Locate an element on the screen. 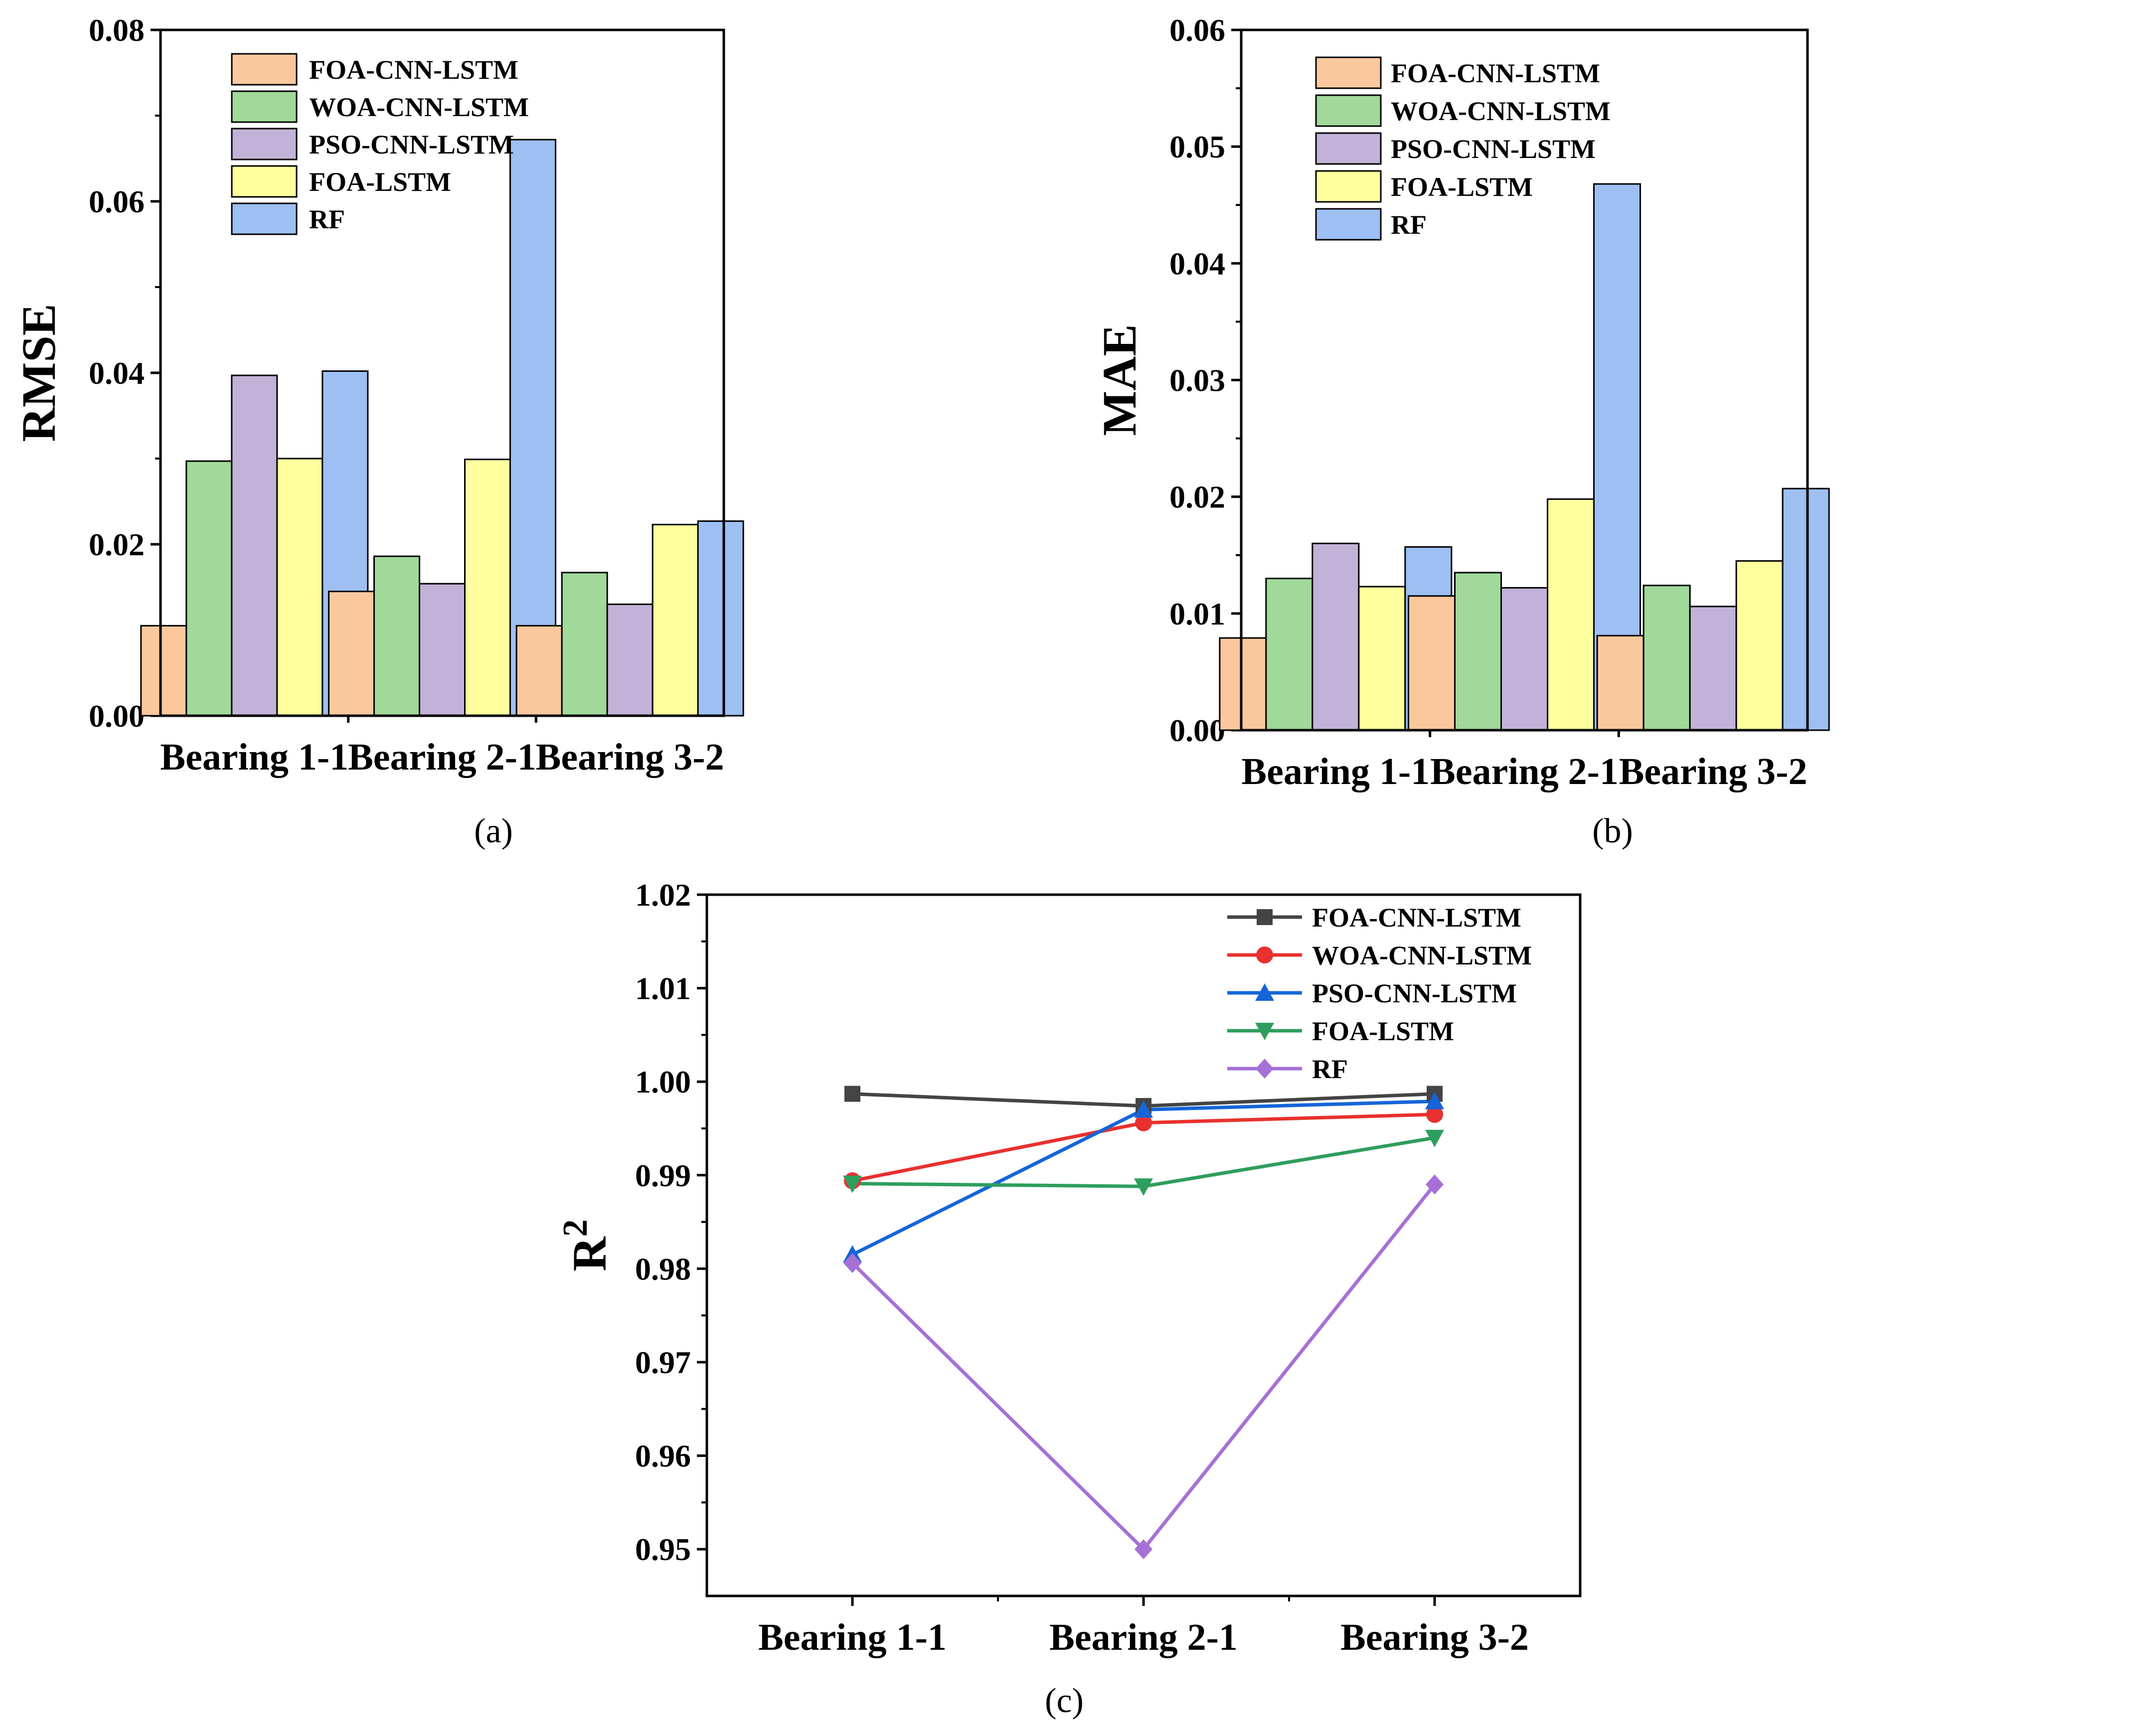  y-tick-label-c: 0.96 is located at coordinates (663, 1456).